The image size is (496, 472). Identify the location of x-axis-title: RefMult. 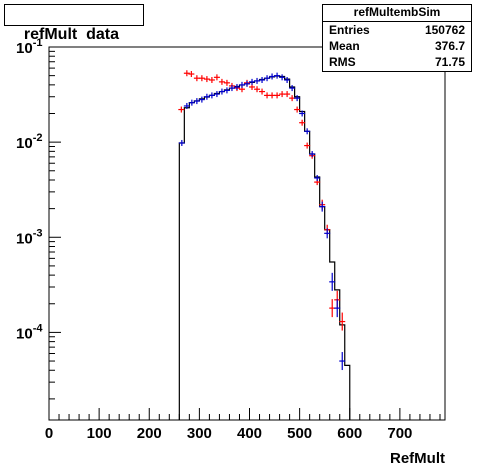
(417, 458).